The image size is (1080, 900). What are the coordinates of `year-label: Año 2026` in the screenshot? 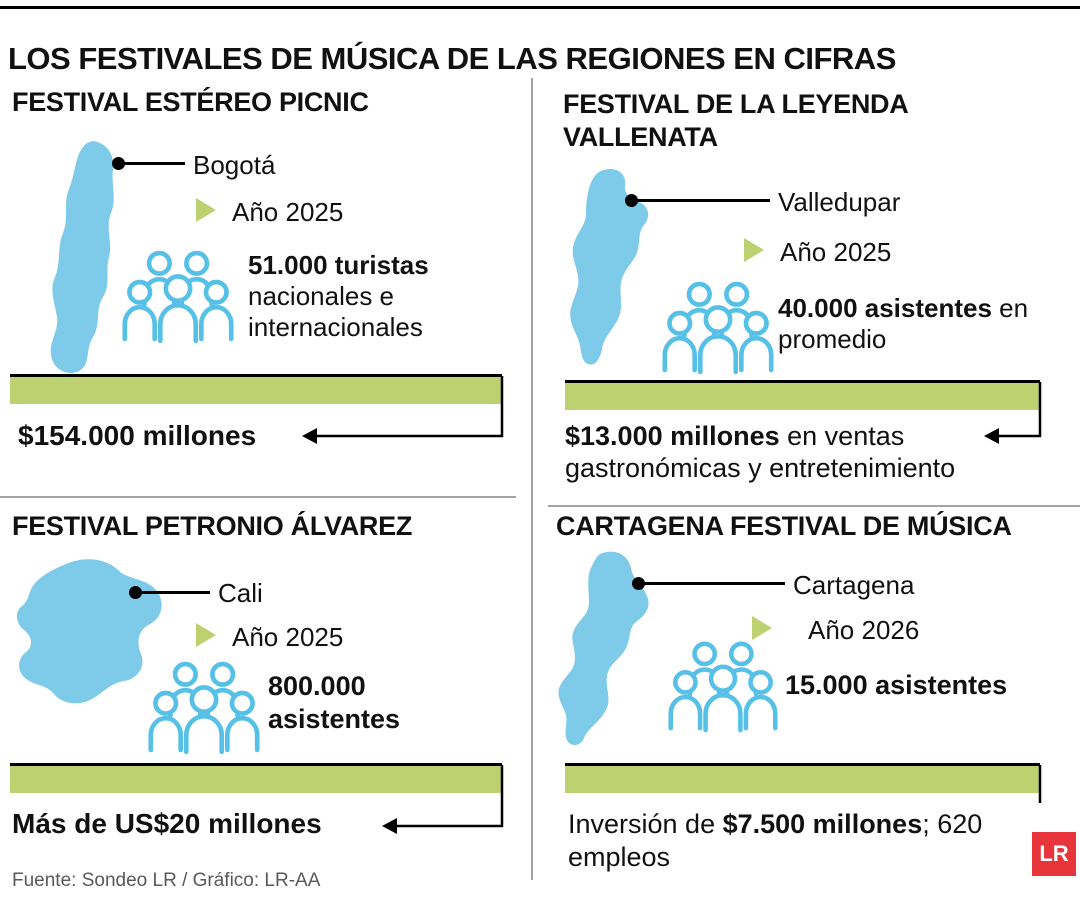 It's located at (864, 630).